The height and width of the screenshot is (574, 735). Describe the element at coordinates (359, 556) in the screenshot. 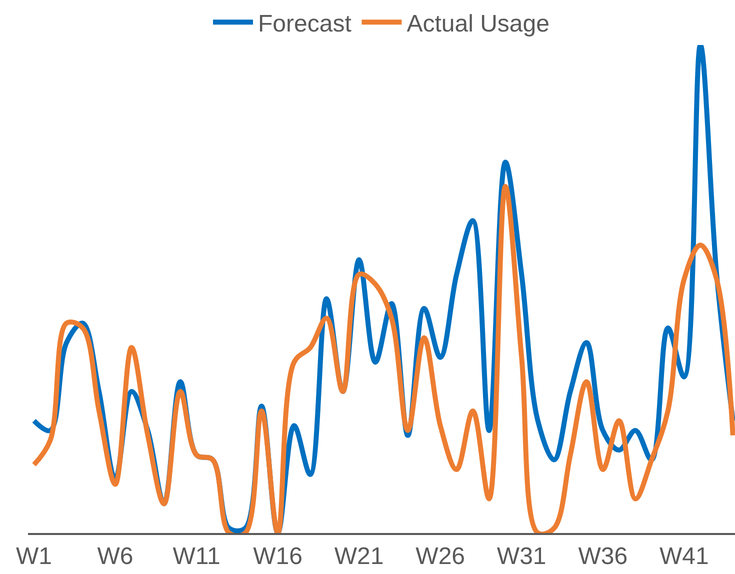

I see `x-tick-label: W21` at that location.